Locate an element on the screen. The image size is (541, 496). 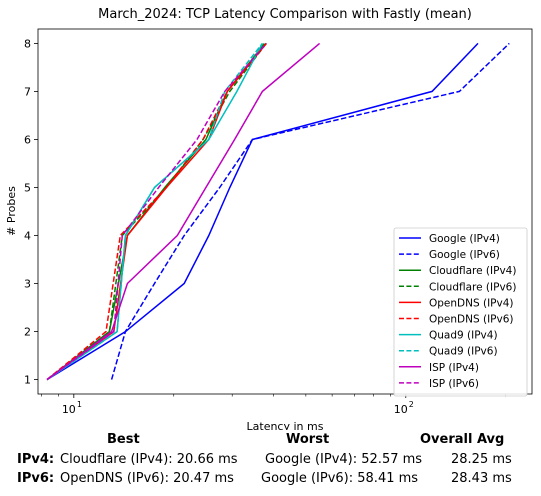
x-tick-label: 10 2 is located at coordinates (404, 408).